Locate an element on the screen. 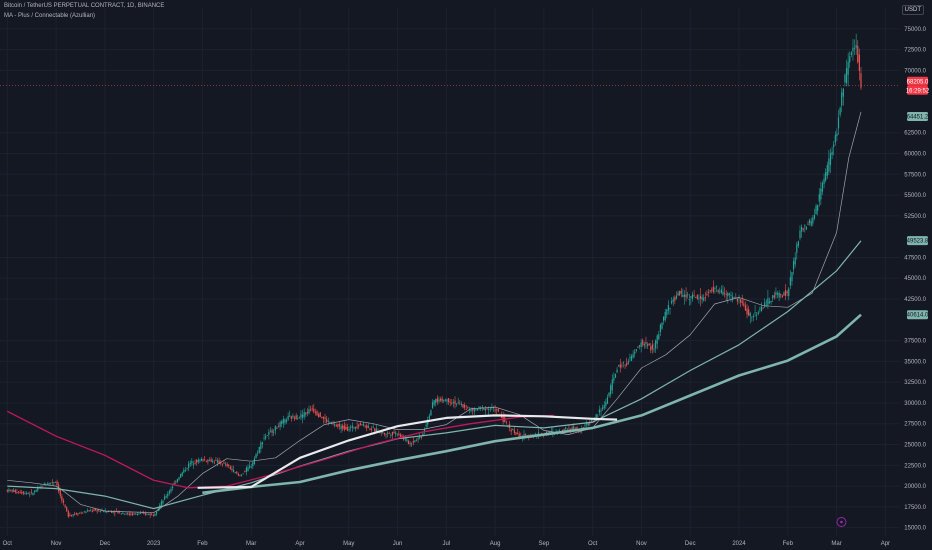 Image resolution: width=932 pixels, height=550 pixels. indicator-label: MA - Plus / Connectable (Azullian) is located at coordinates (50, 16).